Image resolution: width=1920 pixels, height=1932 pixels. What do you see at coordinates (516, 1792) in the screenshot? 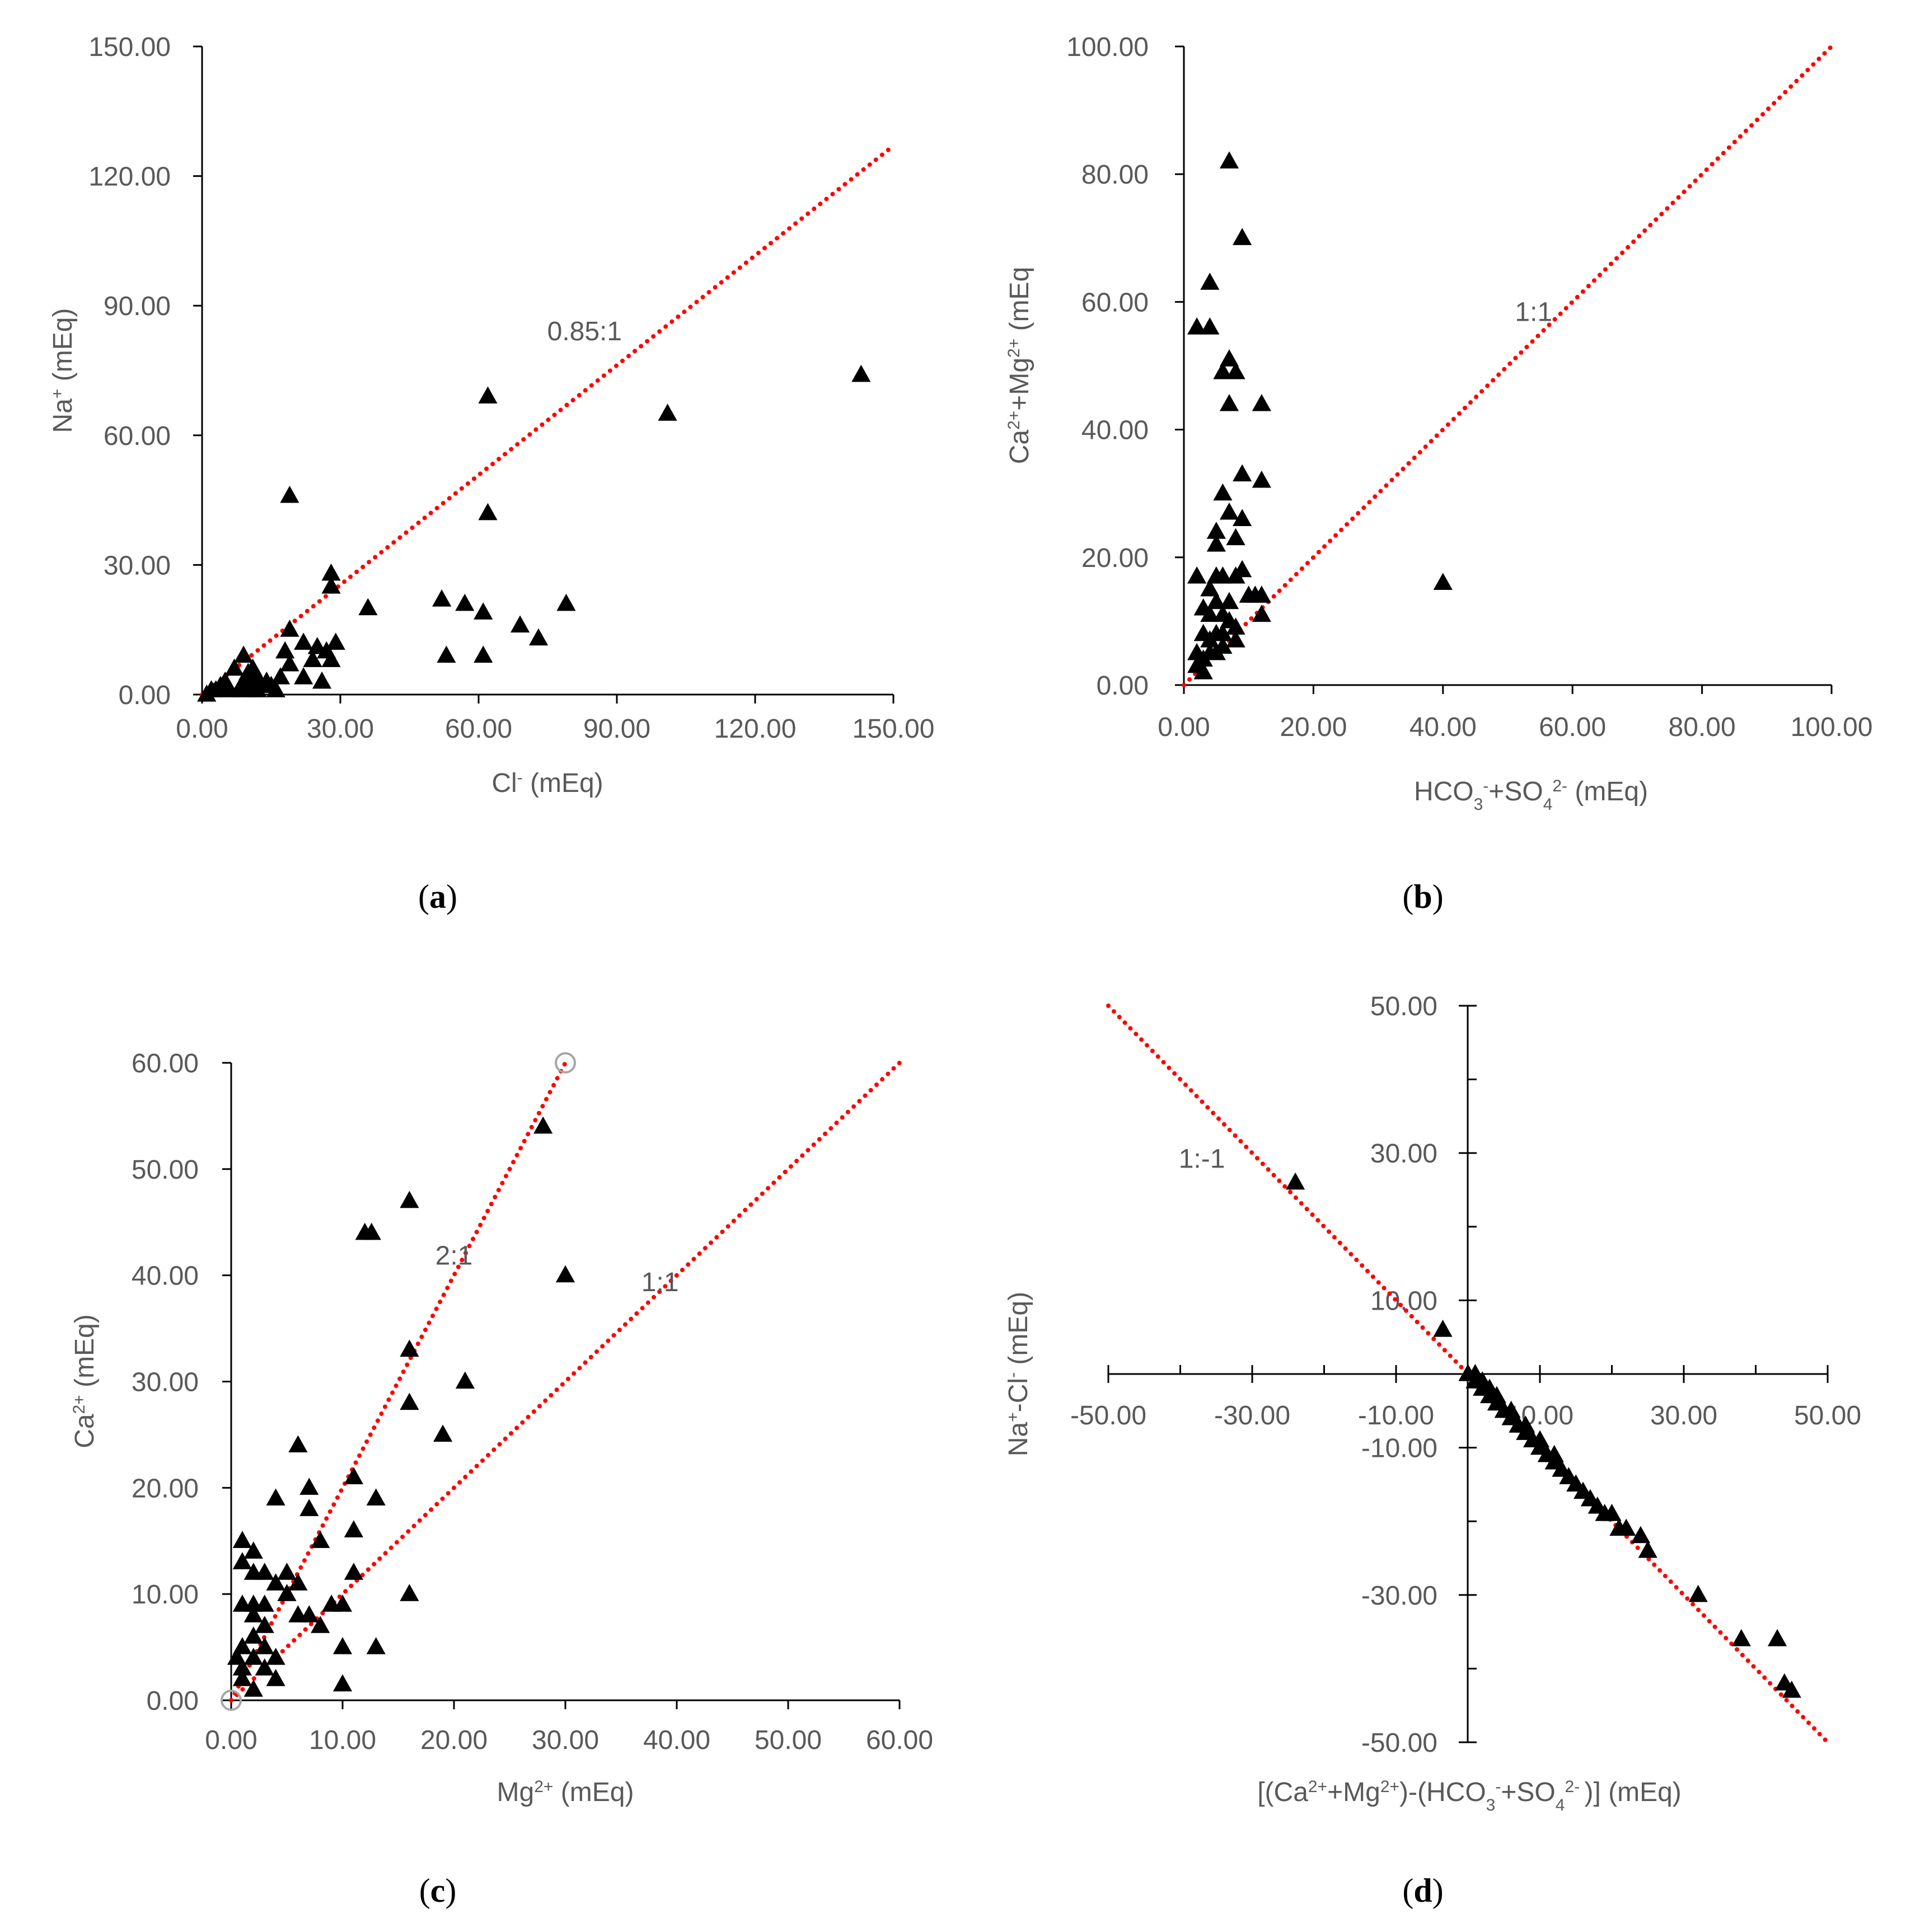
I see `x-axis-title-part: Mg` at bounding box center [516, 1792].